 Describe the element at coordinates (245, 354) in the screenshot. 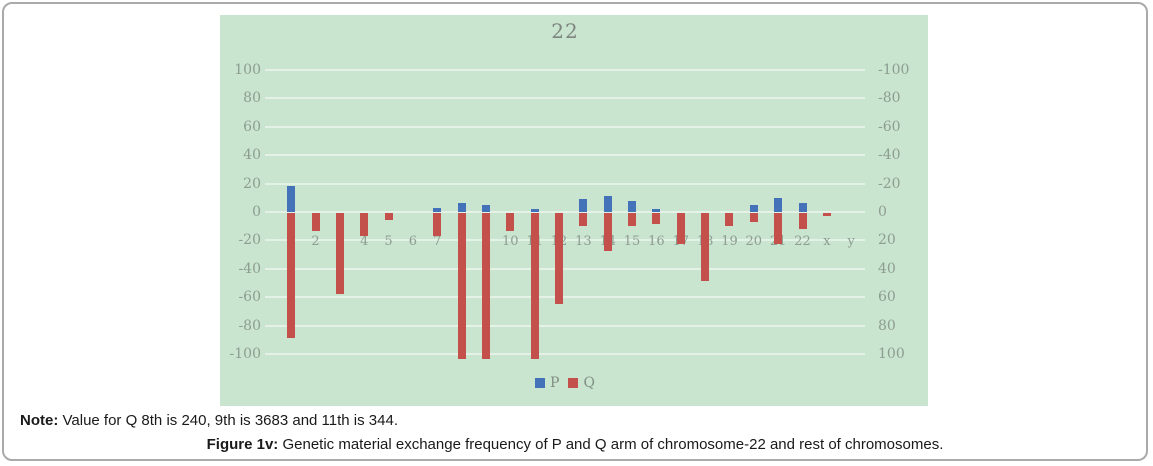

I see `left-axis-tick-label: -100` at that location.